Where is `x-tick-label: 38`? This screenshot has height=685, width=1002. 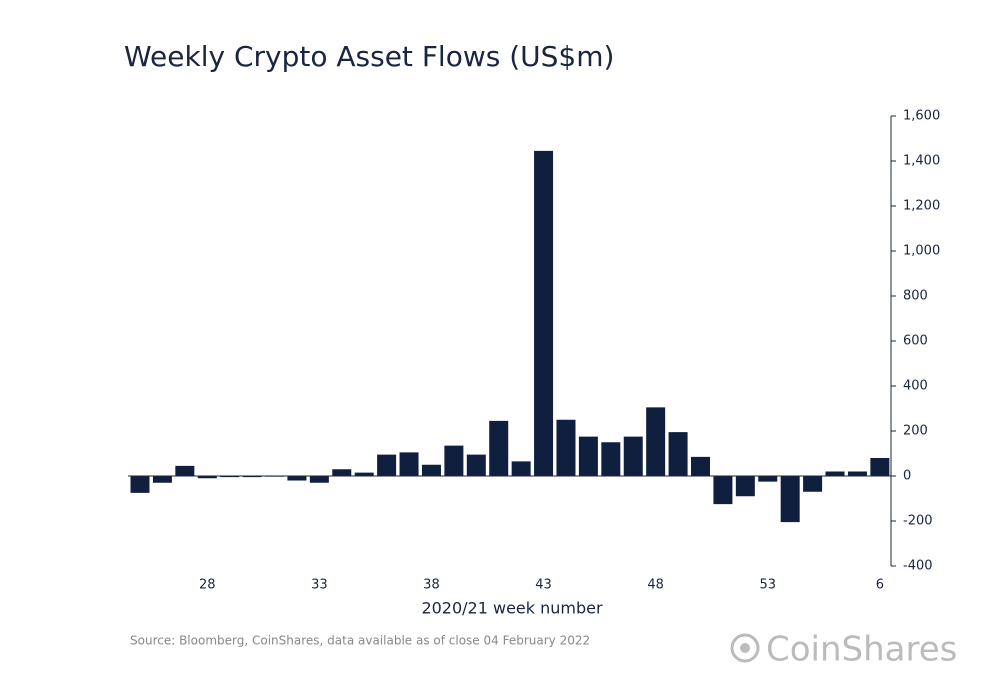
x-tick-label: 38 is located at coordinates (431, 585).